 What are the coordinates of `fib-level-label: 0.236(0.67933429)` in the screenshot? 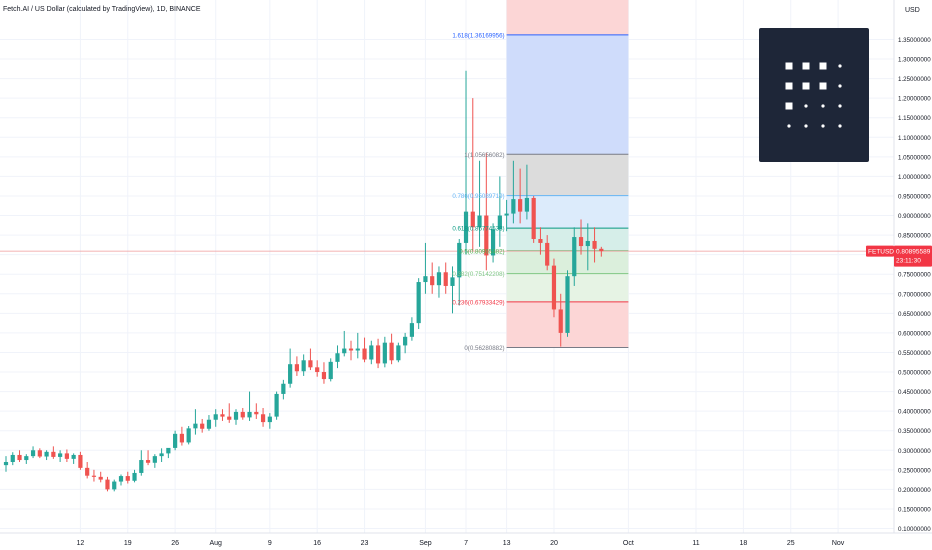 It's located at (478, 302).